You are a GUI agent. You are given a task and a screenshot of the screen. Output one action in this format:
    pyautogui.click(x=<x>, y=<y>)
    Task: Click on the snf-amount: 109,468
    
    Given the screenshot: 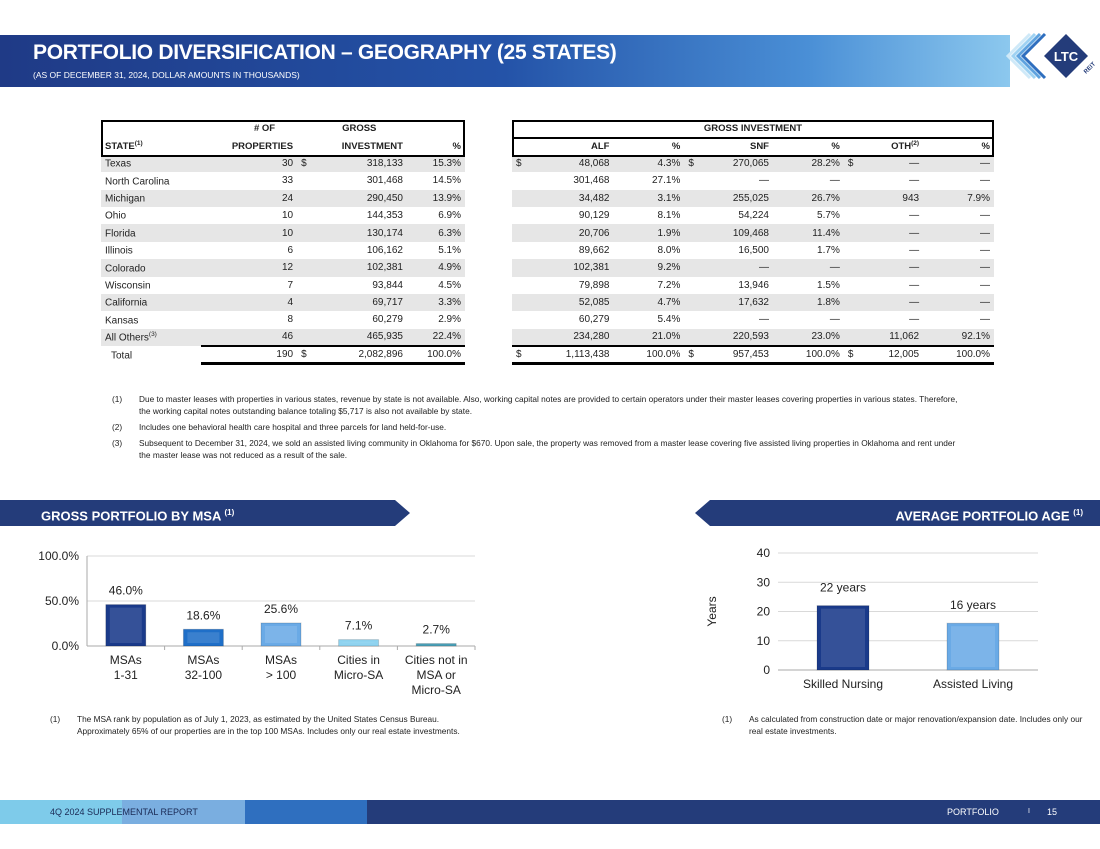 What is the action you would take?
    pyautogui.click(x=735, y=233)
    